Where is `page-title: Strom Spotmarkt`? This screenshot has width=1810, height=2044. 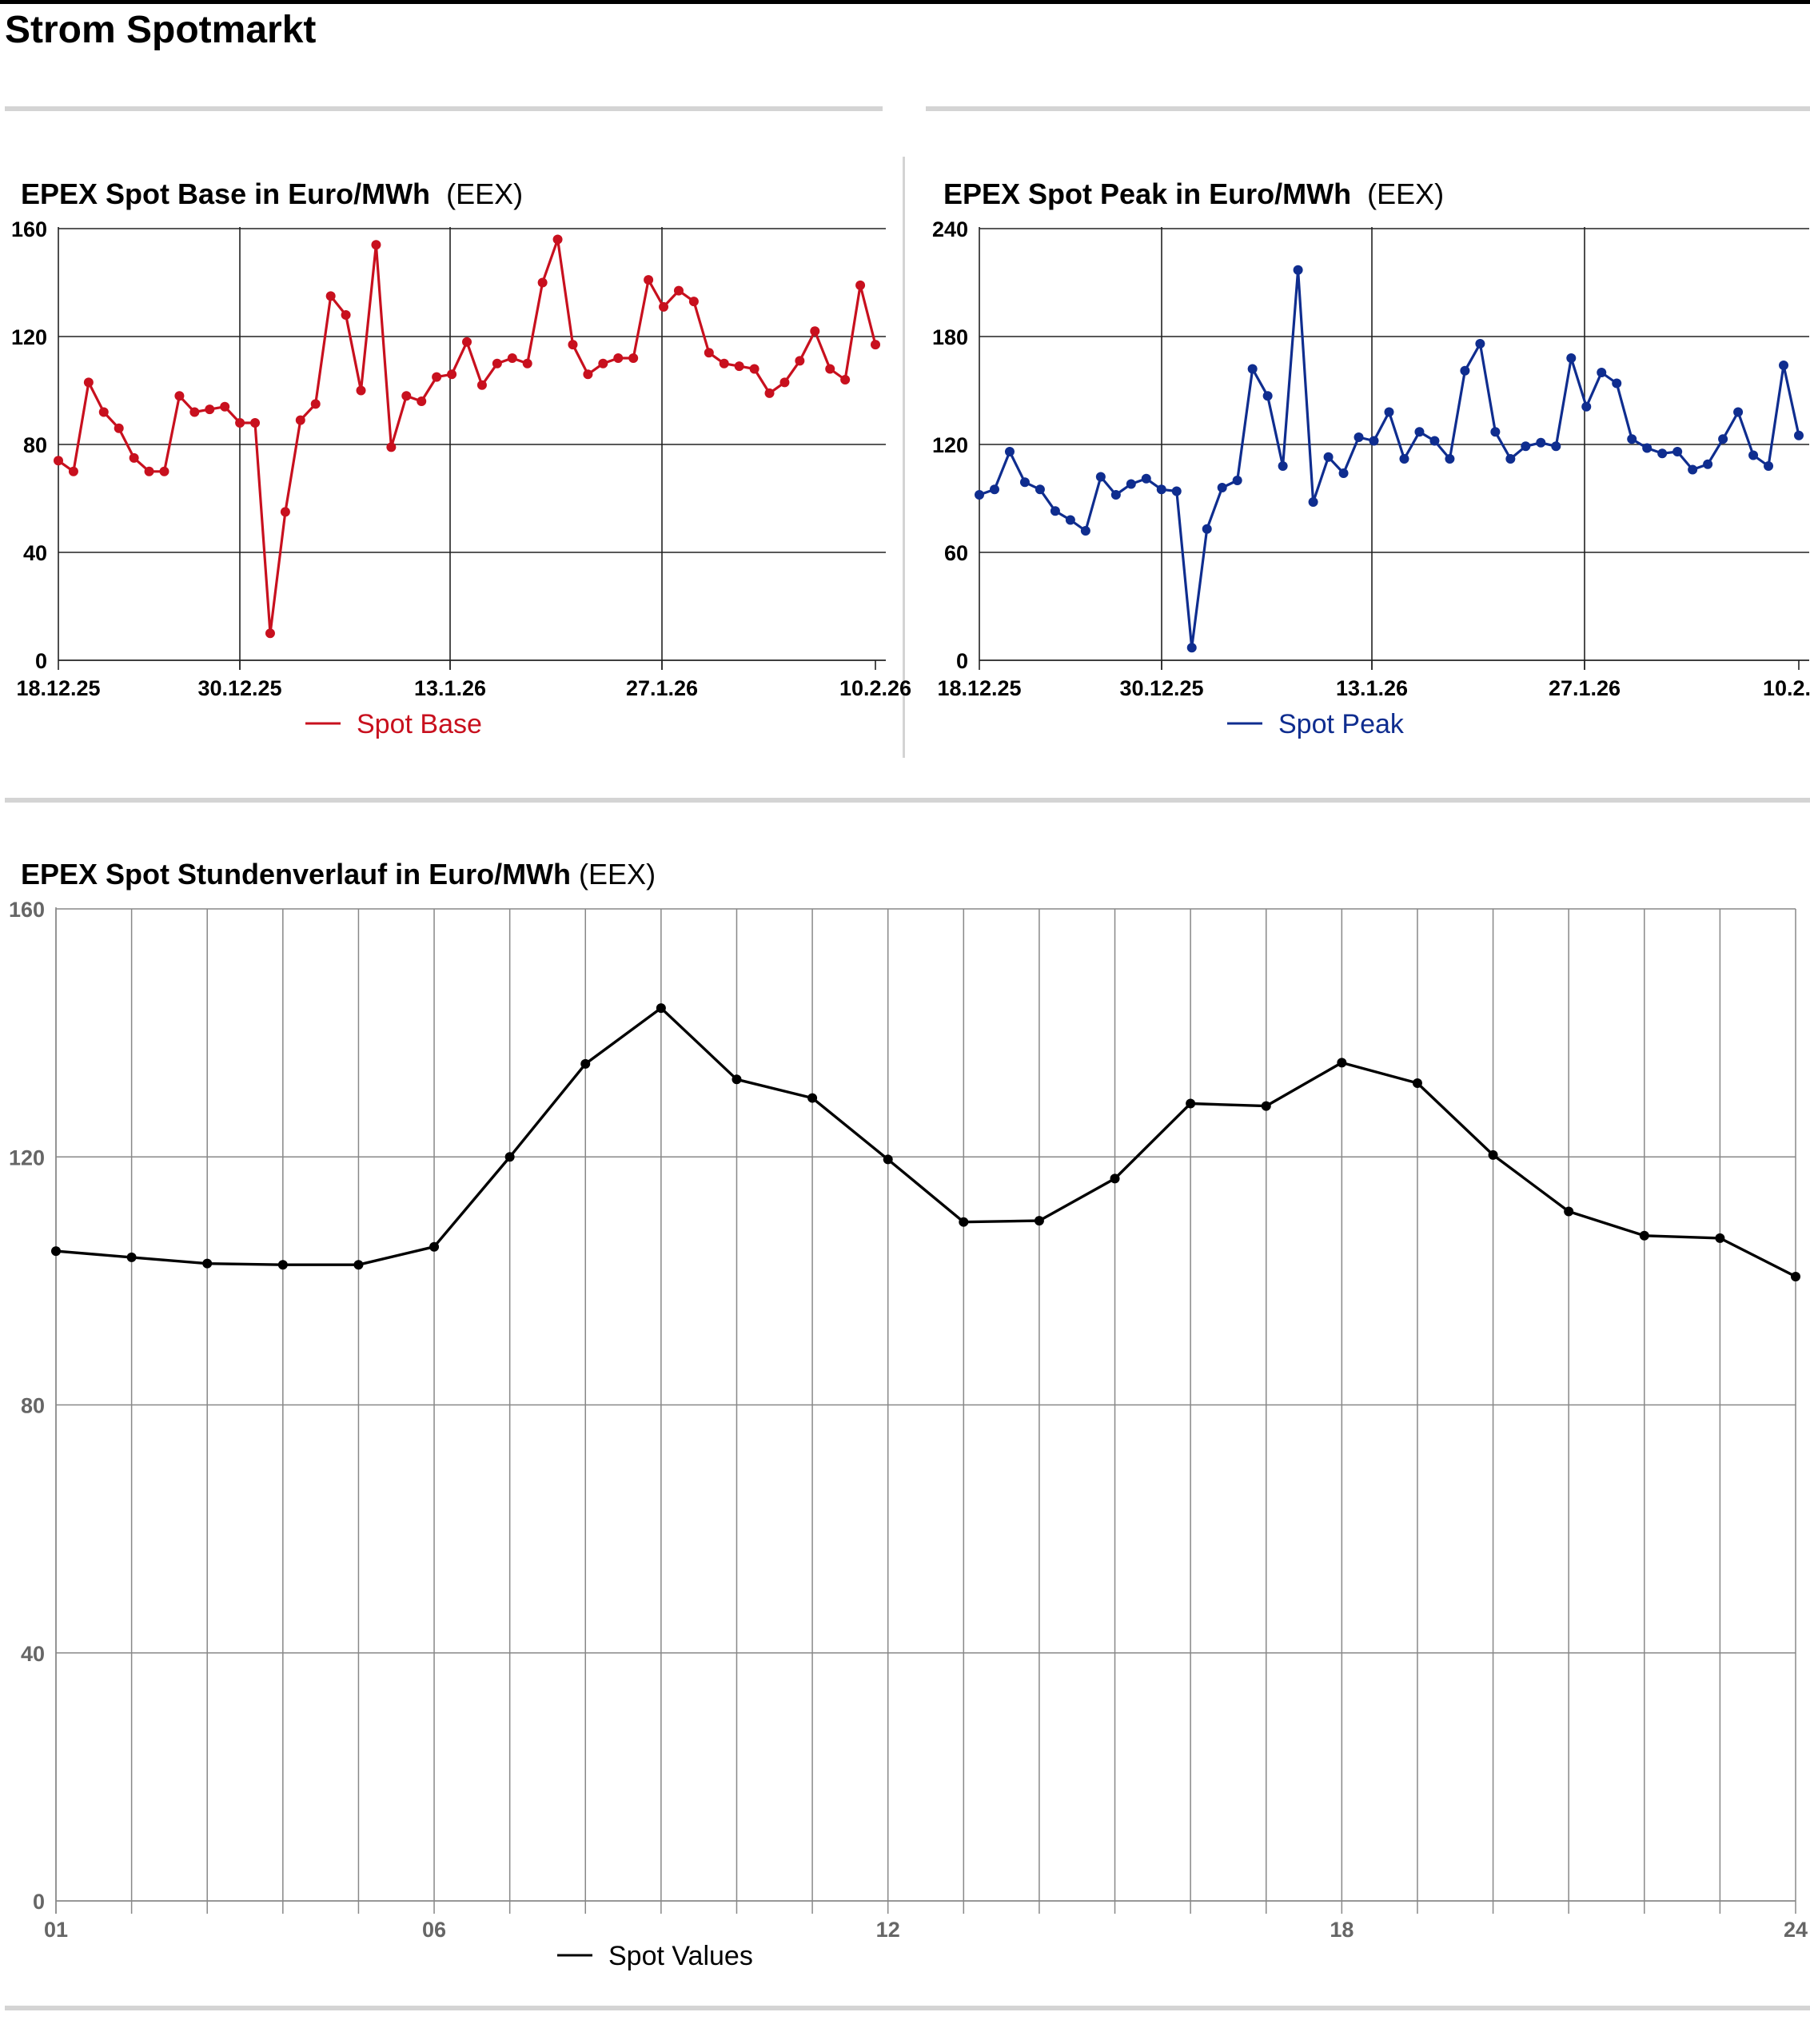 page-title: Strom Spotmarkt is located at coordinates (161, 30).